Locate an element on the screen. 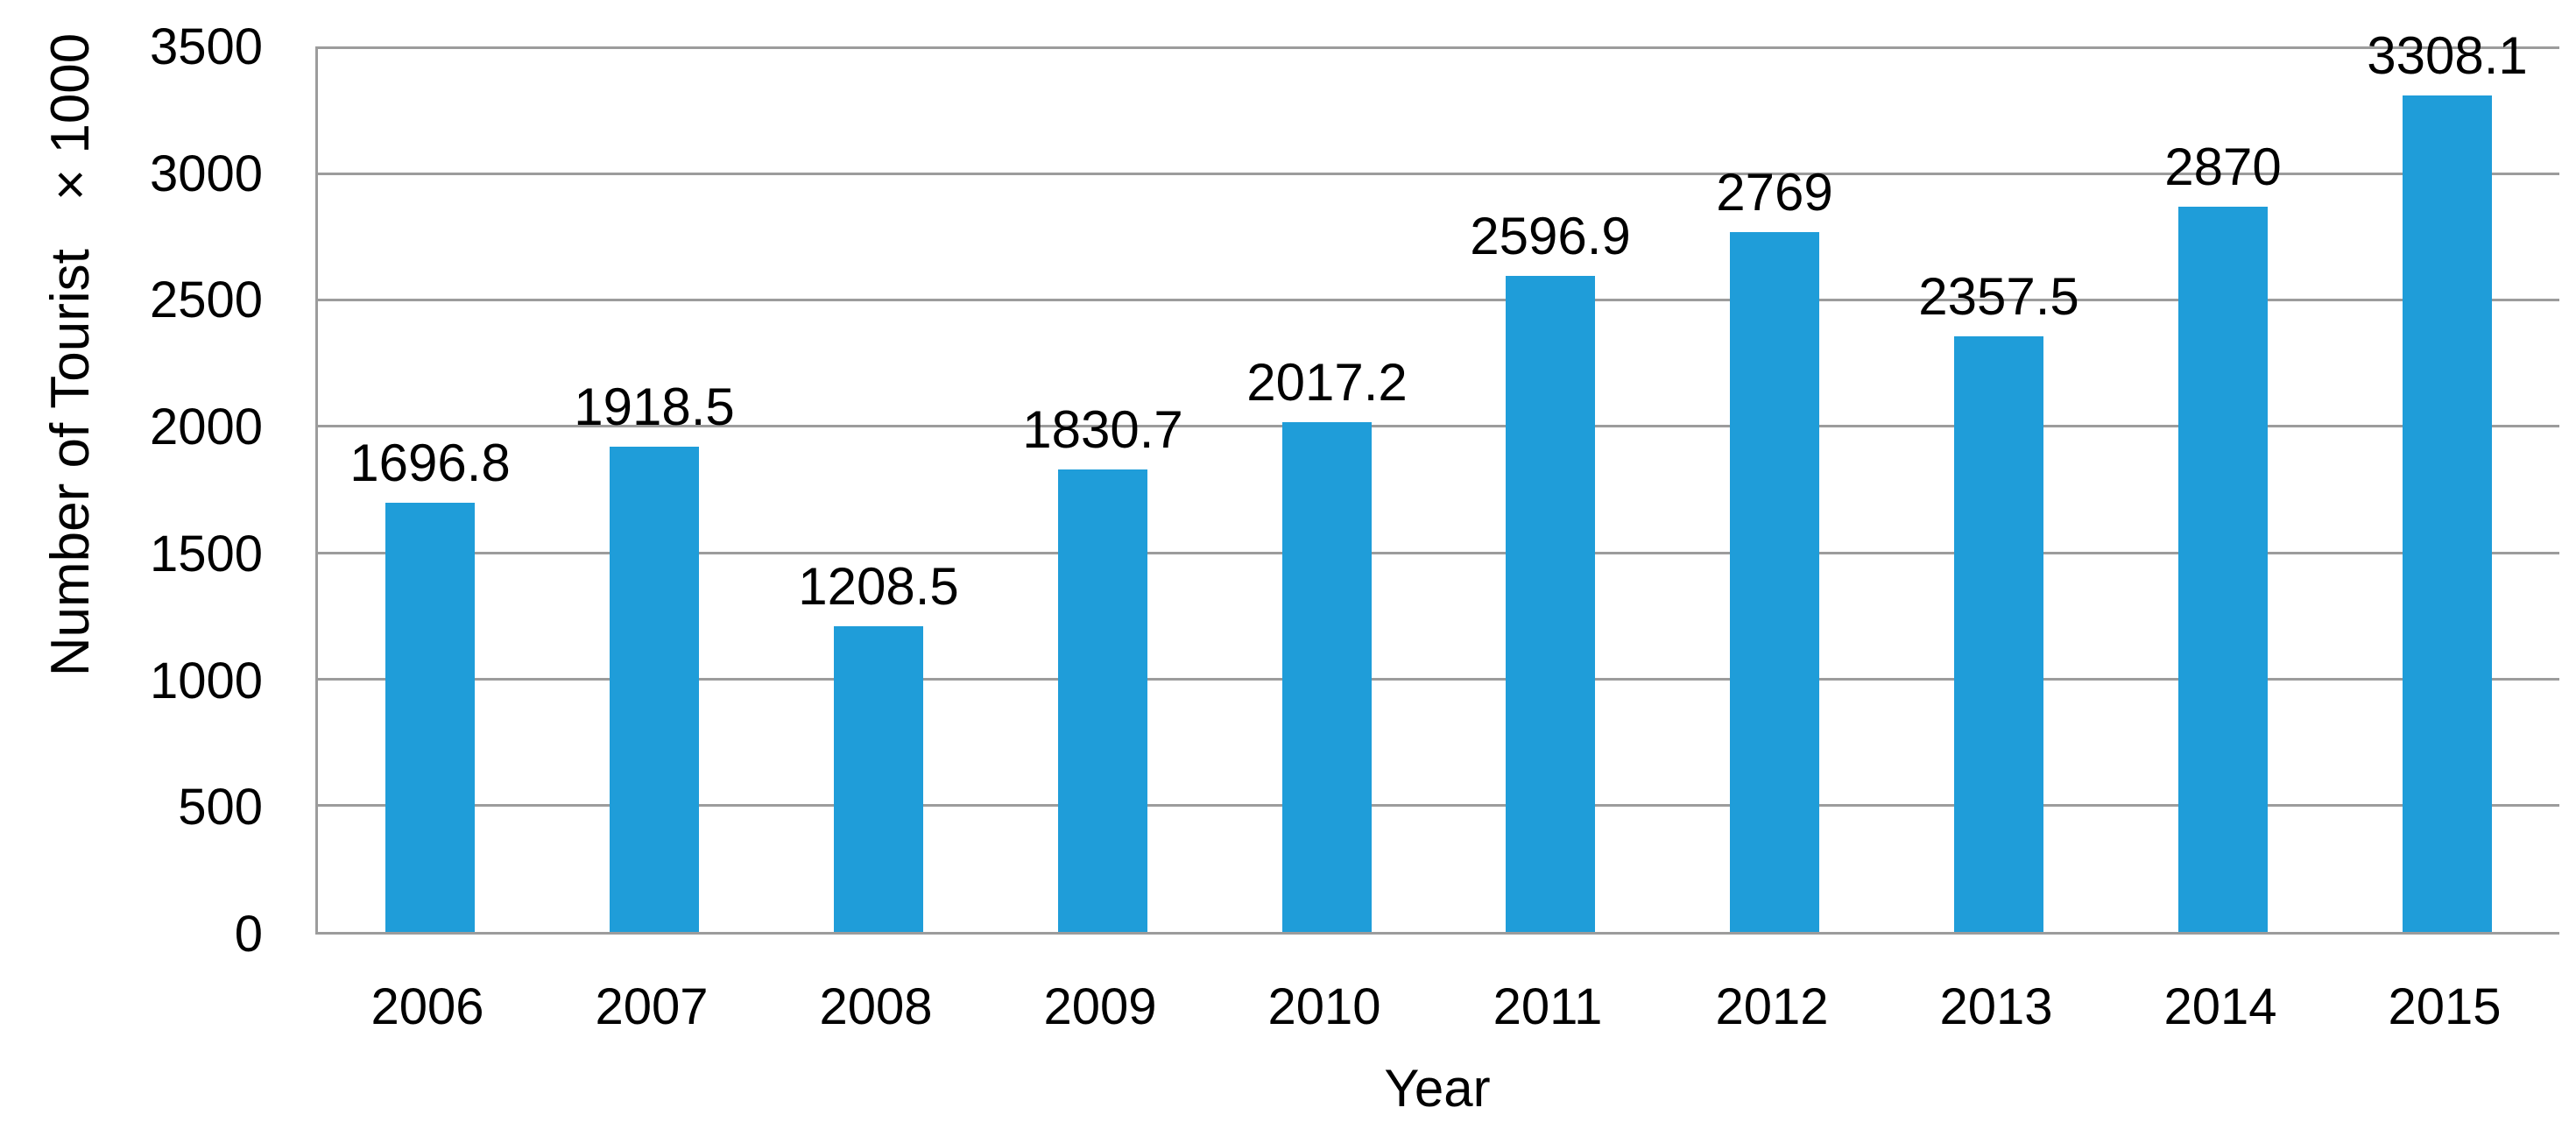 The image size is (2576, 1136). x-axis-title: Year is located at coordinates (1437, 1088).